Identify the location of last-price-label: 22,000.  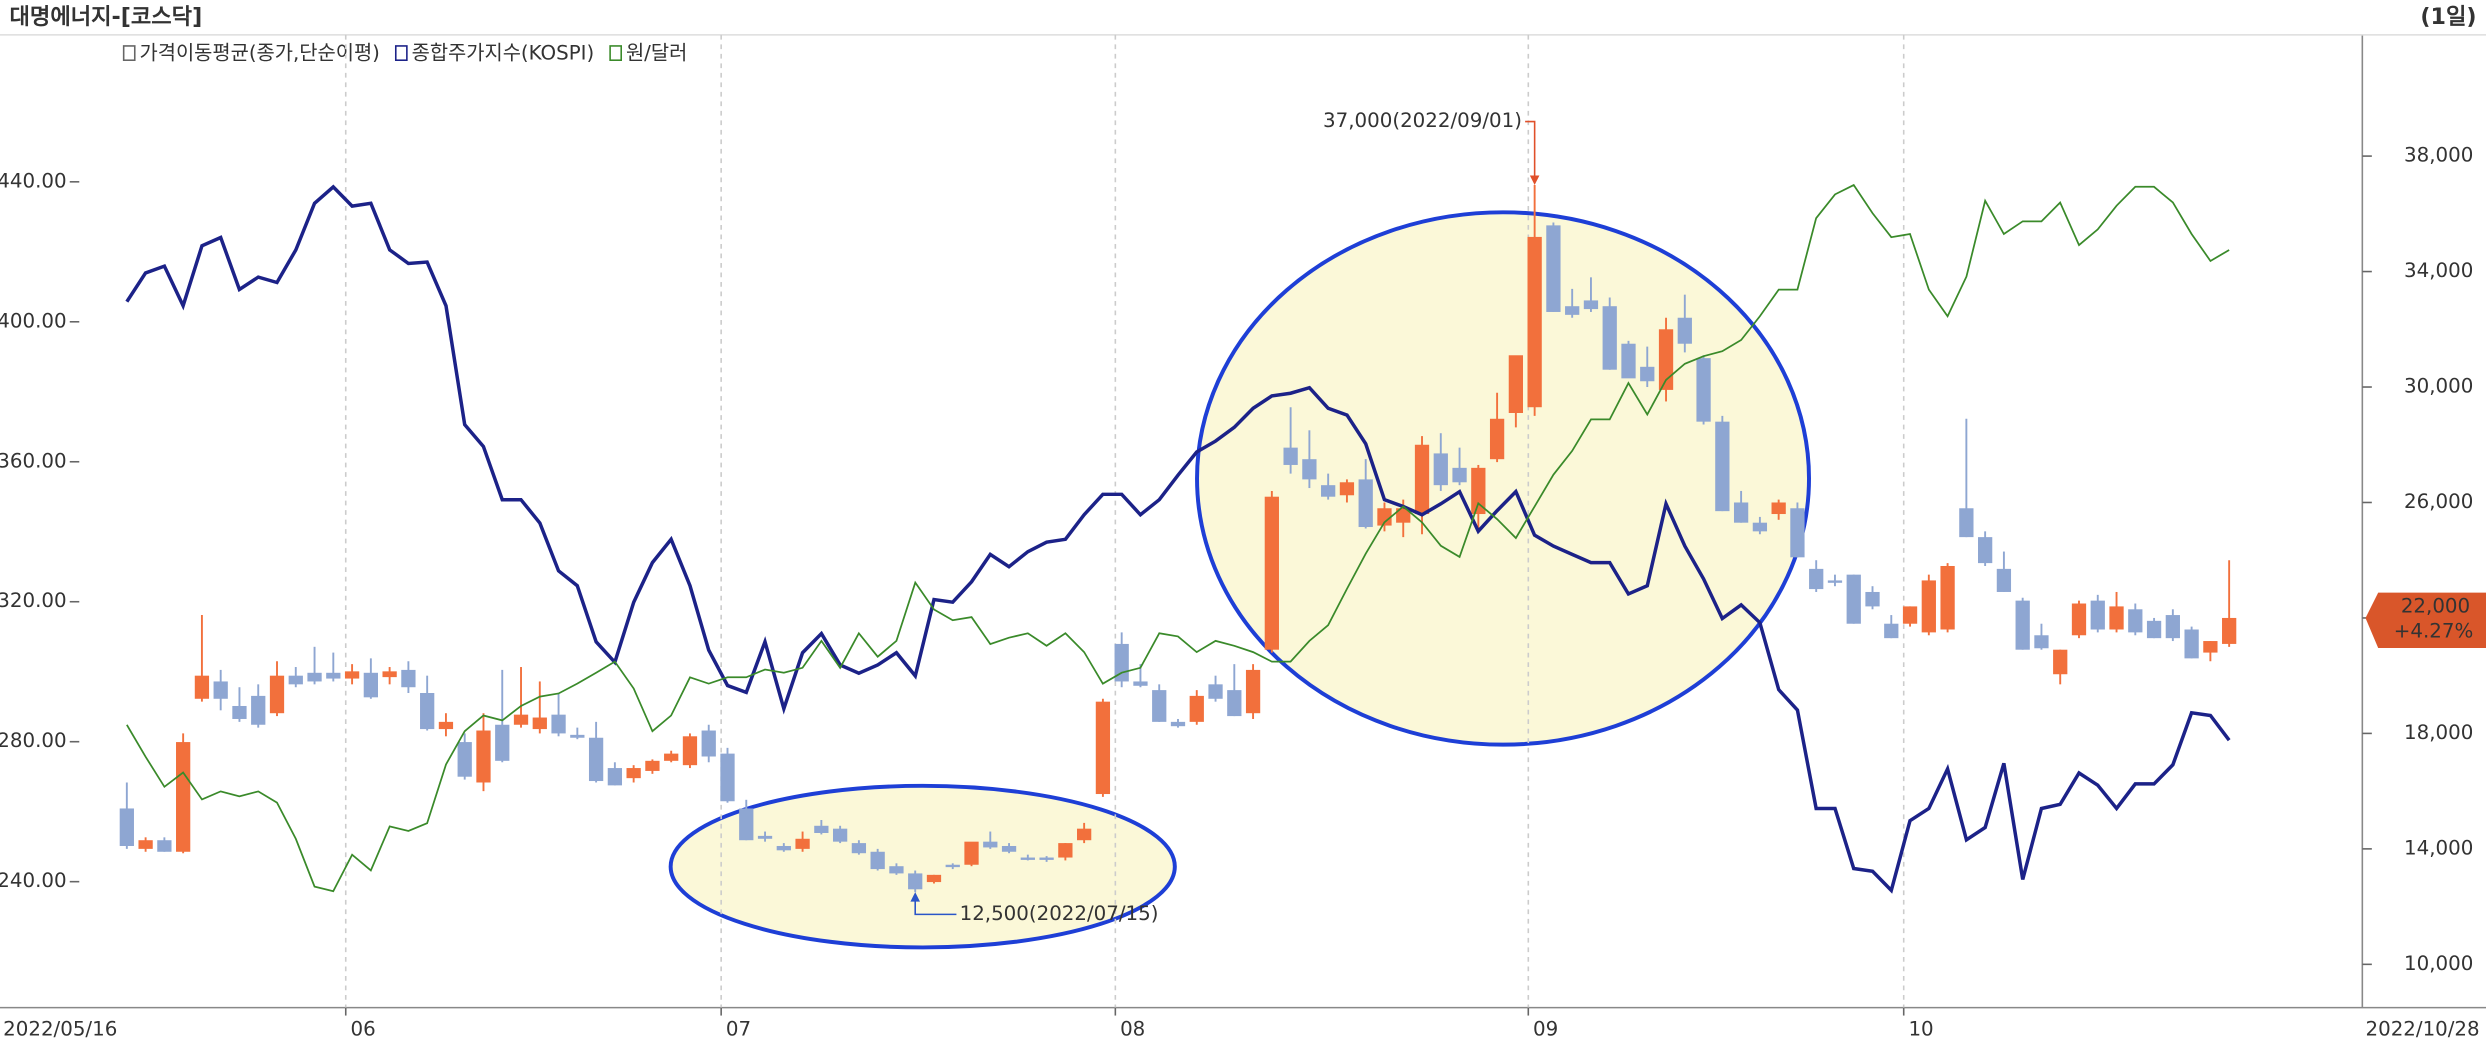
(2435, 605).